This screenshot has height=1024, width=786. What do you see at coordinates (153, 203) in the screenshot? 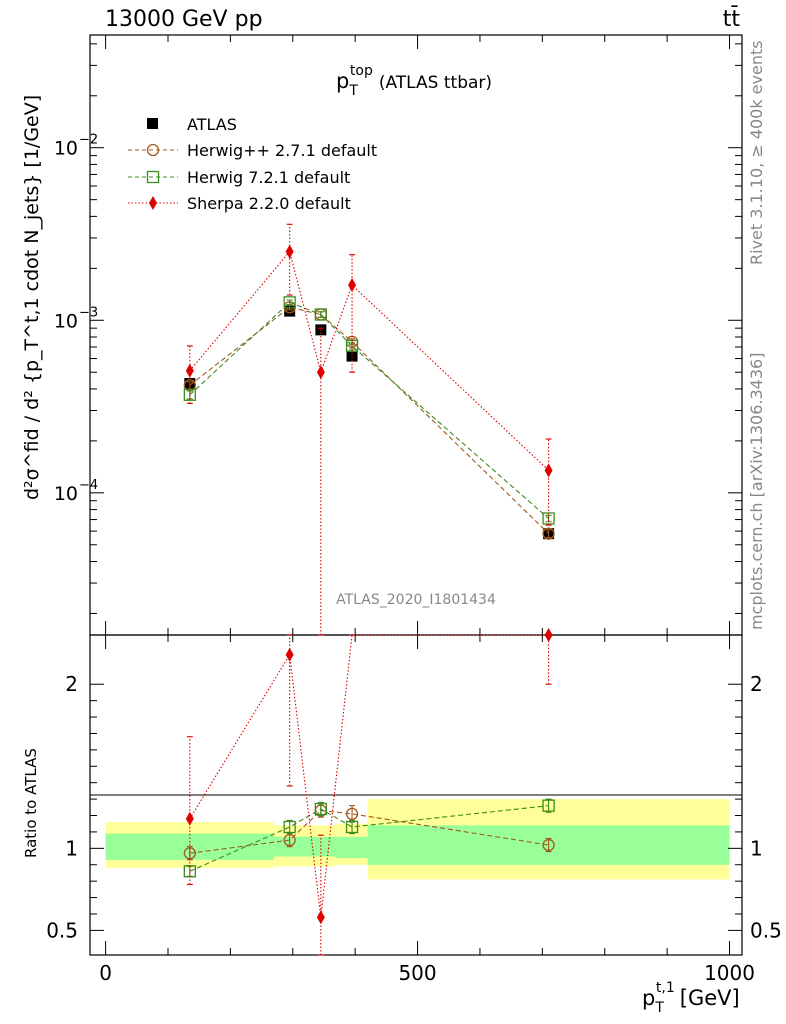
I see `legend-sherpa-marker` at bounding box center [153, 203].